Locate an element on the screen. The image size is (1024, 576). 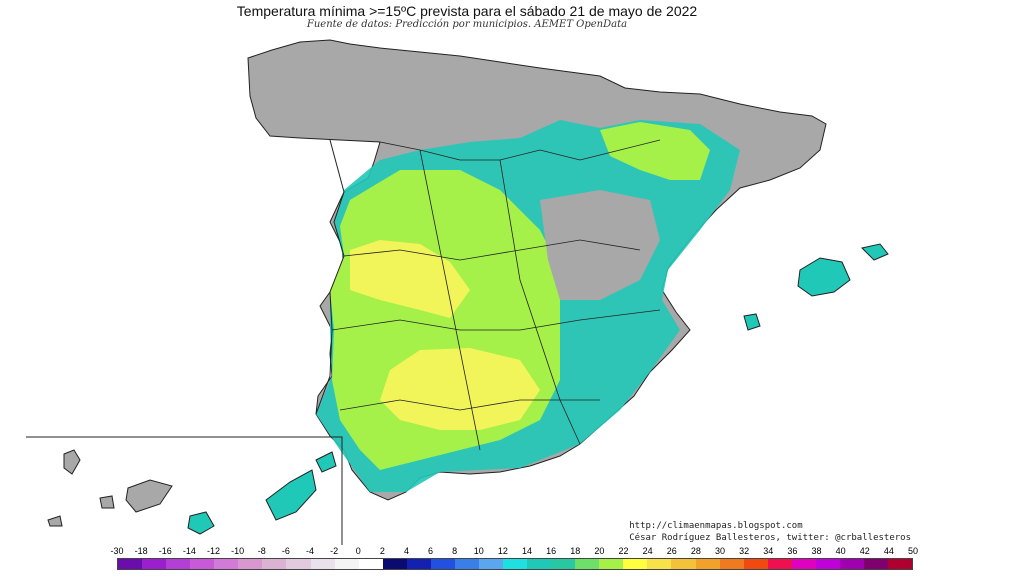
legend-tick-label: 28 is located at coordinates (695, 551).